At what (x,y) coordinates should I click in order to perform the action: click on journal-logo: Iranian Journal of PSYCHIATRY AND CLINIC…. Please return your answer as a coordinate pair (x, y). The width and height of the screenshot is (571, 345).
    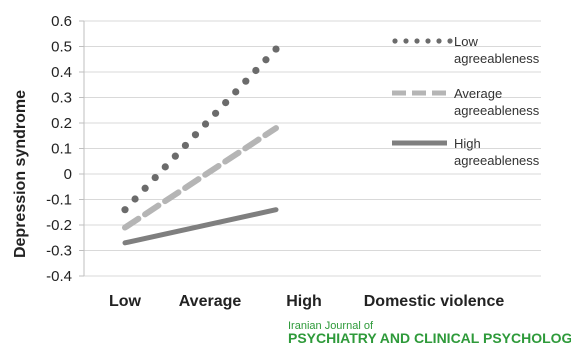
    Looking at the image, I should click on (429, 332).